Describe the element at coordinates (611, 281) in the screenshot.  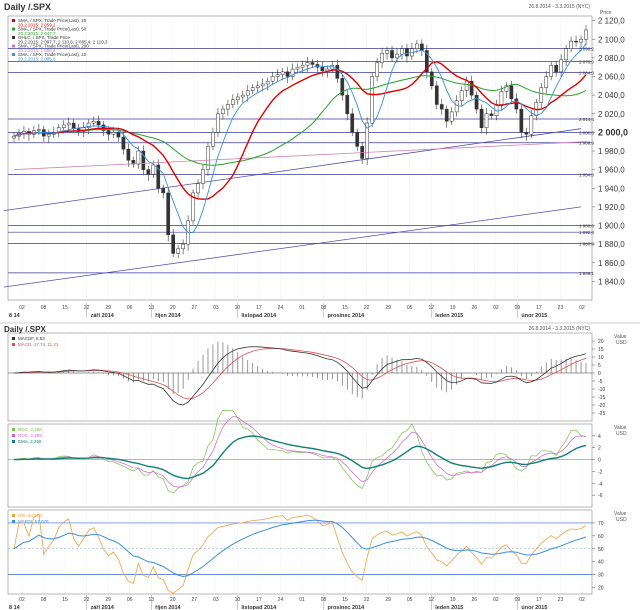
I see `price-tick-label: 1 840,0` at that location.